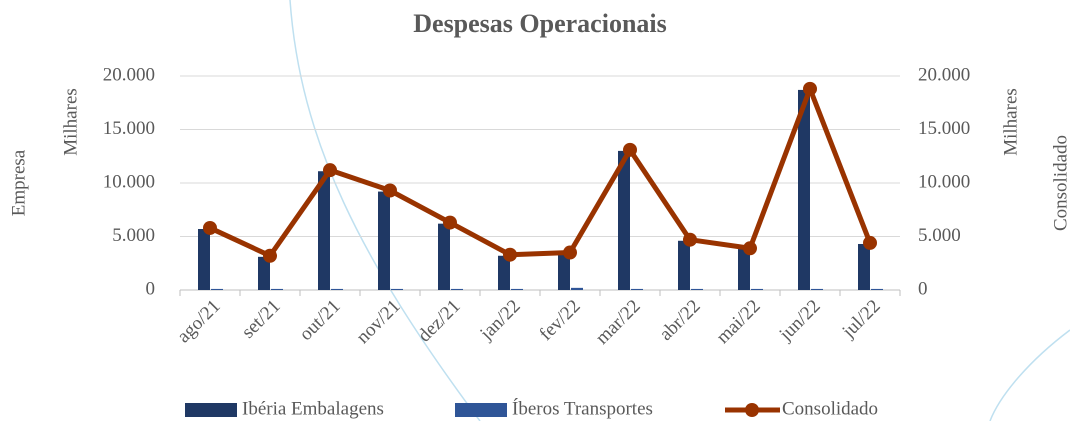  What do you see at coordinates (944, 74) in the screenshot?
I see `y2-tick-label: 20.000` at bounding box center [944, 74].